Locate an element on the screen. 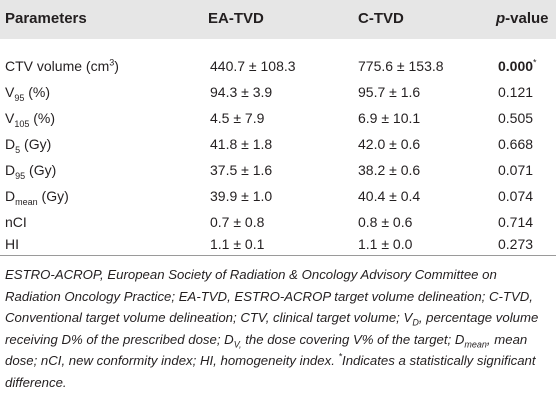 The image size is (556, 400). table-bottom-rule is located at coordinates (278, 255).